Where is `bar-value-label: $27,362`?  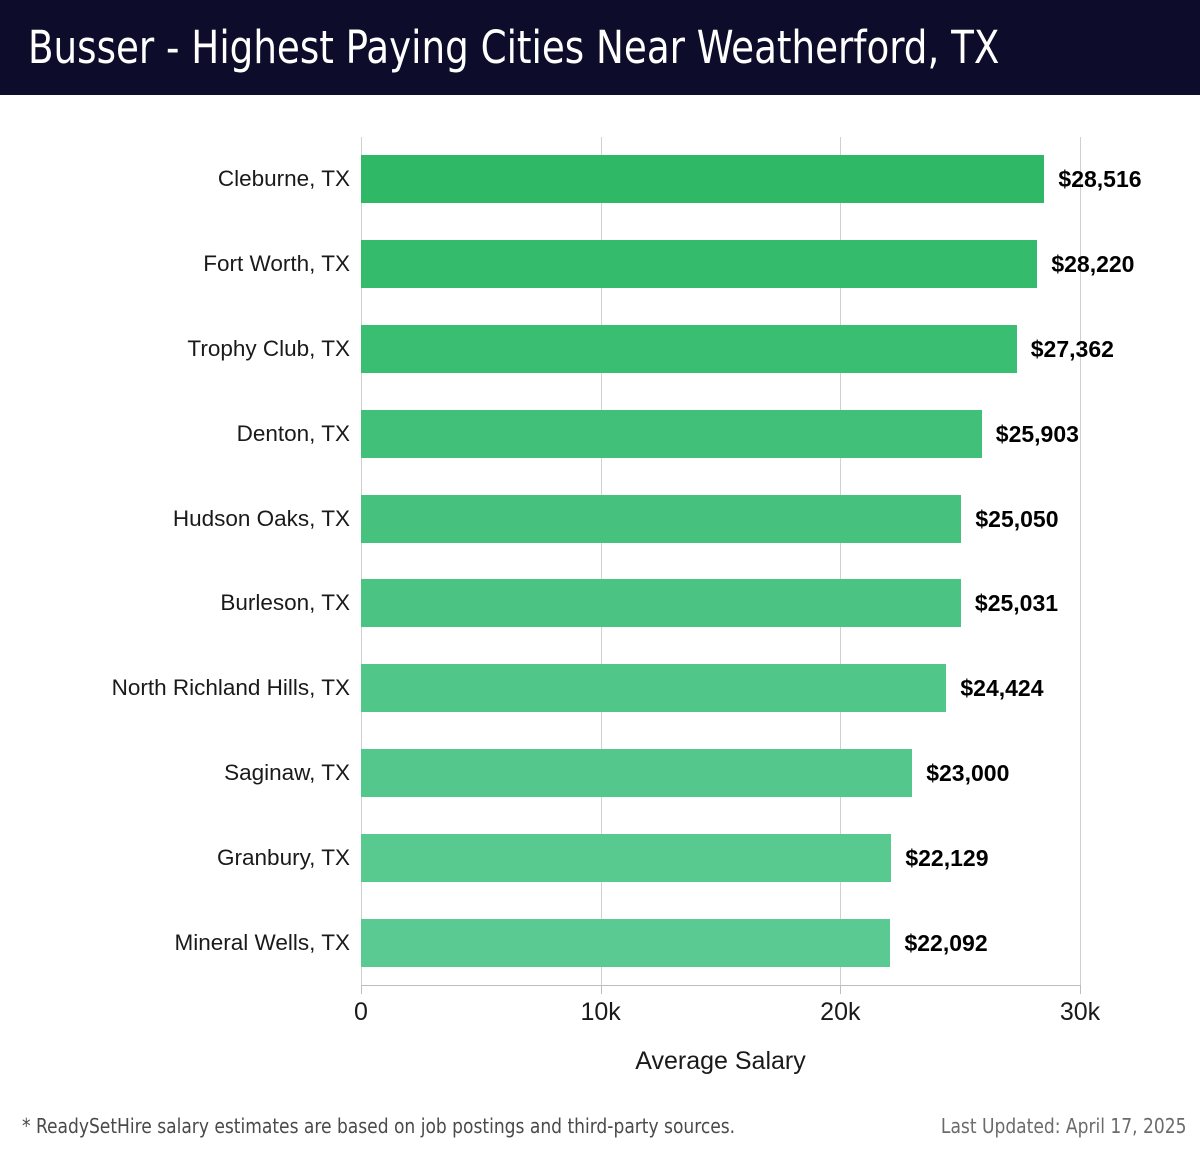
bar-value-label: $27,362 is located at coordinates (1072, 349).